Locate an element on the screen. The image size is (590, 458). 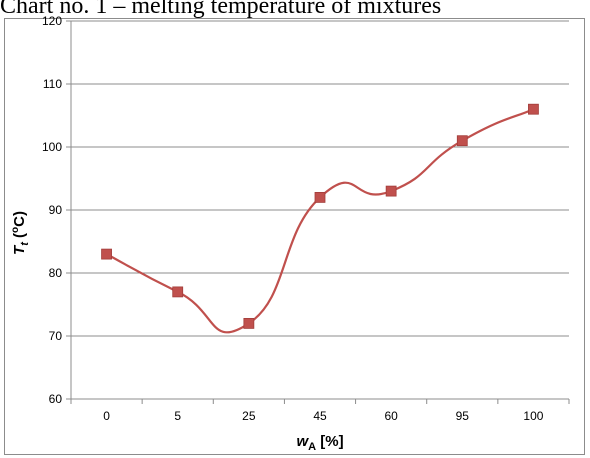
x-tick-label: 0 is located at coordinates (106, 416).